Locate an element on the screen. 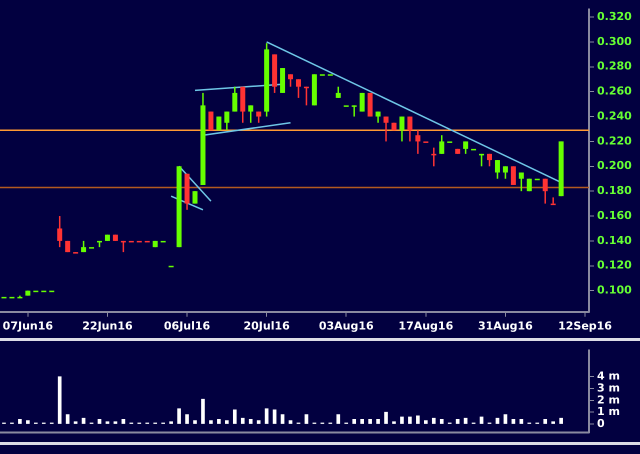  y-tick-label: 0.180 is located at coordinates (614, 191).